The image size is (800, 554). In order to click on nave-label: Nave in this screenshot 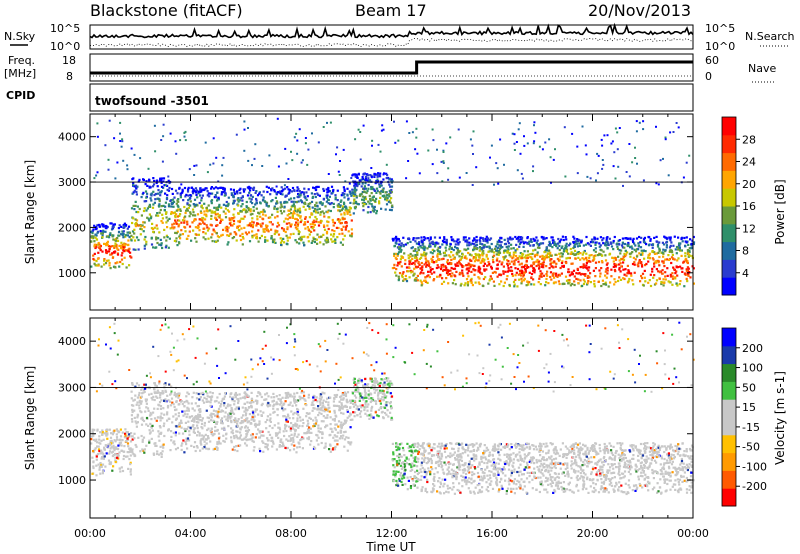, I will do `click(762, 68)`.